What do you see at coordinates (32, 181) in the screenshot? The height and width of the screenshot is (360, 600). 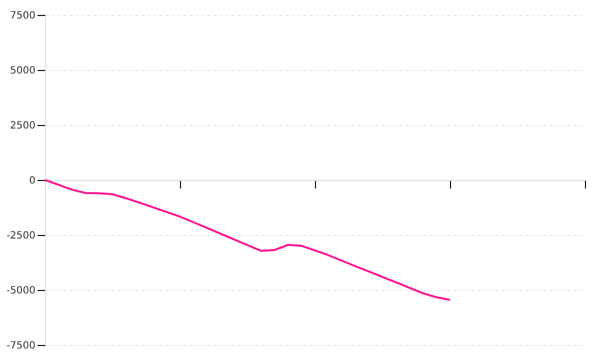 I see `y-tick-label: 0` at bounding box center [32, 181].